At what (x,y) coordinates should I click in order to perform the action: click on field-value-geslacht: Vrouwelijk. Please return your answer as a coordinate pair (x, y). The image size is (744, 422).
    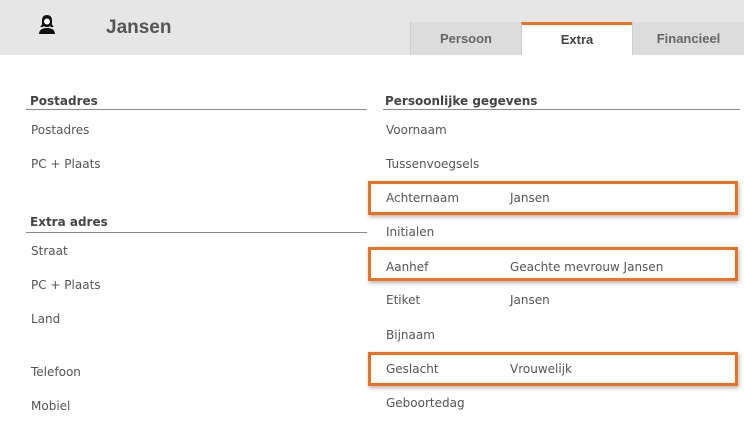
    Looking at the image, I should click on (541, 369).